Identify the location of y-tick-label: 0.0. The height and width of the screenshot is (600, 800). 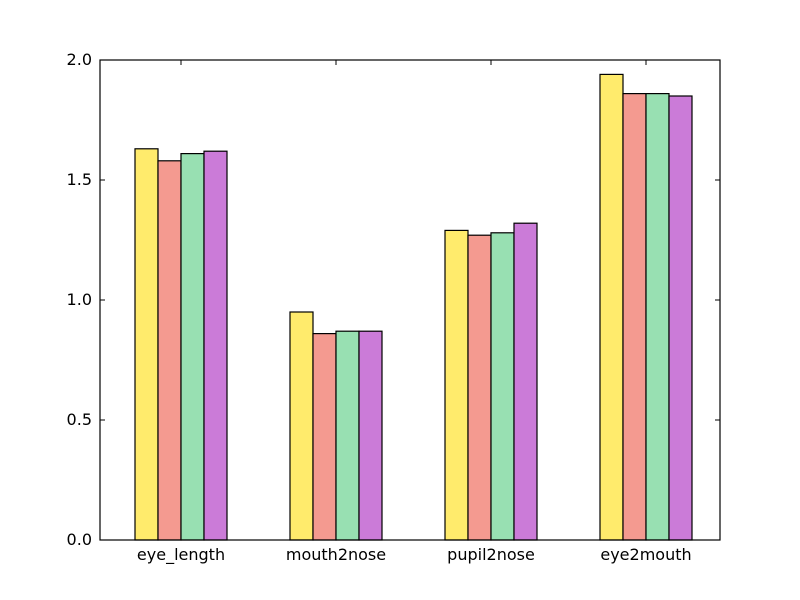
(79, 539).